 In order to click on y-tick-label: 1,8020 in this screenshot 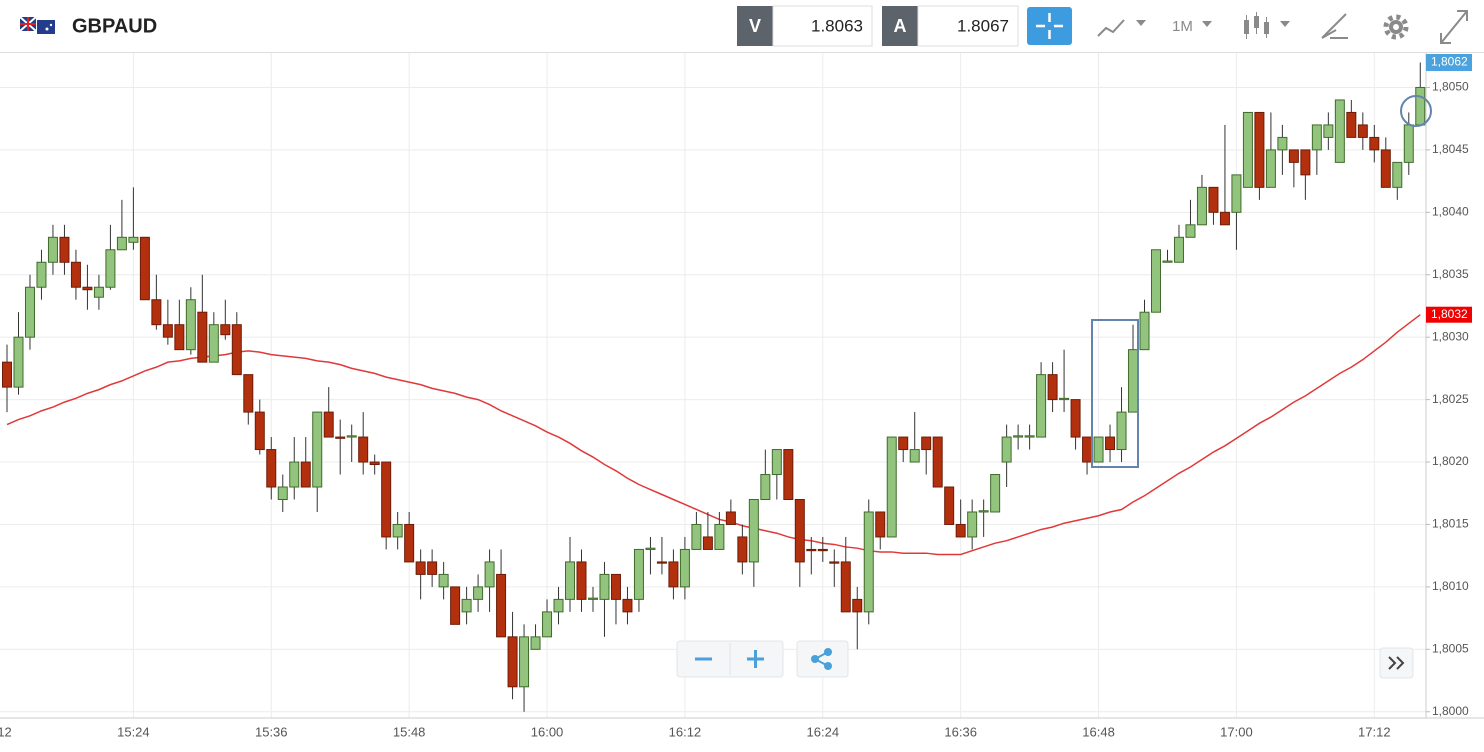, I will do `click(1450, 461)`.